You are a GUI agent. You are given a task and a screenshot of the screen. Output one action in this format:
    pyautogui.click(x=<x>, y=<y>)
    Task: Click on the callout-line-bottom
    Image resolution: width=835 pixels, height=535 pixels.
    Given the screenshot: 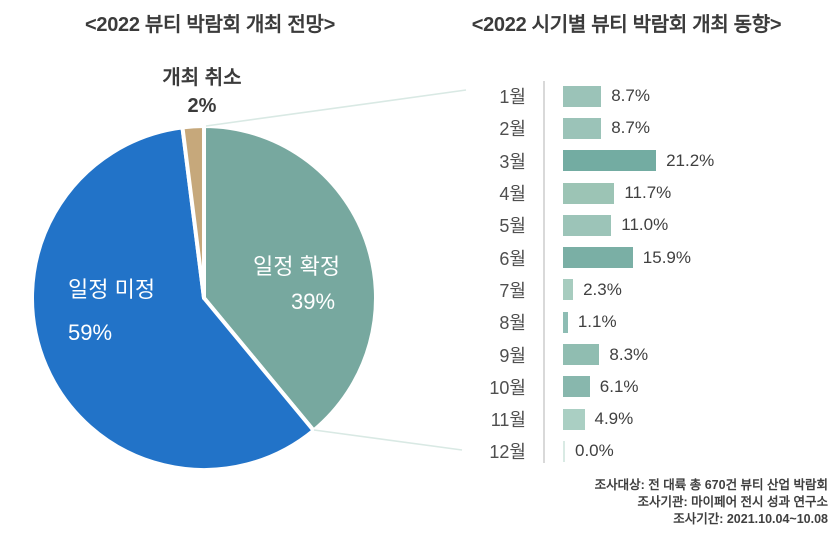 What is the action you would take?
    pyautogui.click(x=388, y=440)
    